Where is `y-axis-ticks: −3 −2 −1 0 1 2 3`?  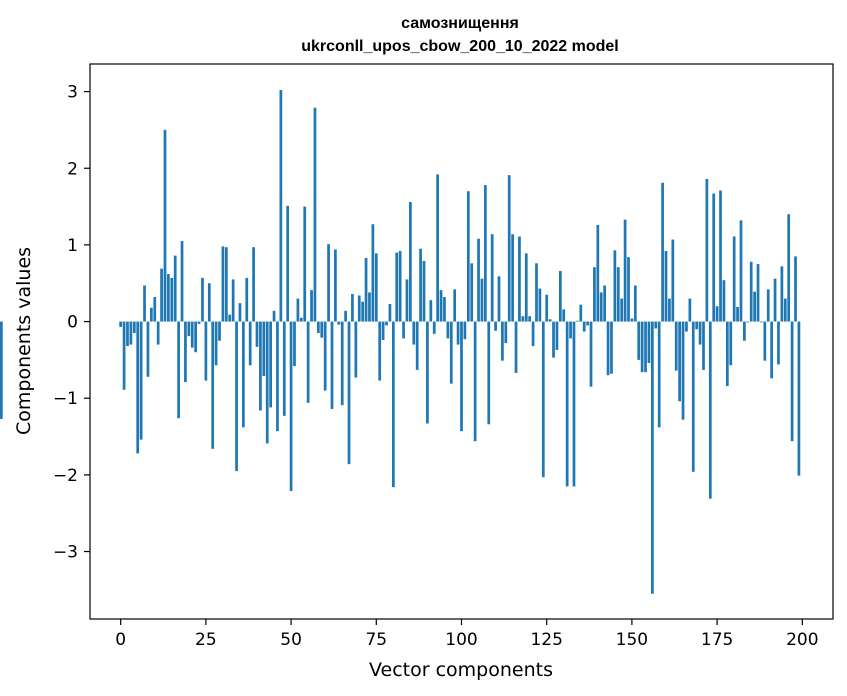
y-axis-ticks: −3 −2 −1 0 1 2 3 is located at coordinates (71, 323).